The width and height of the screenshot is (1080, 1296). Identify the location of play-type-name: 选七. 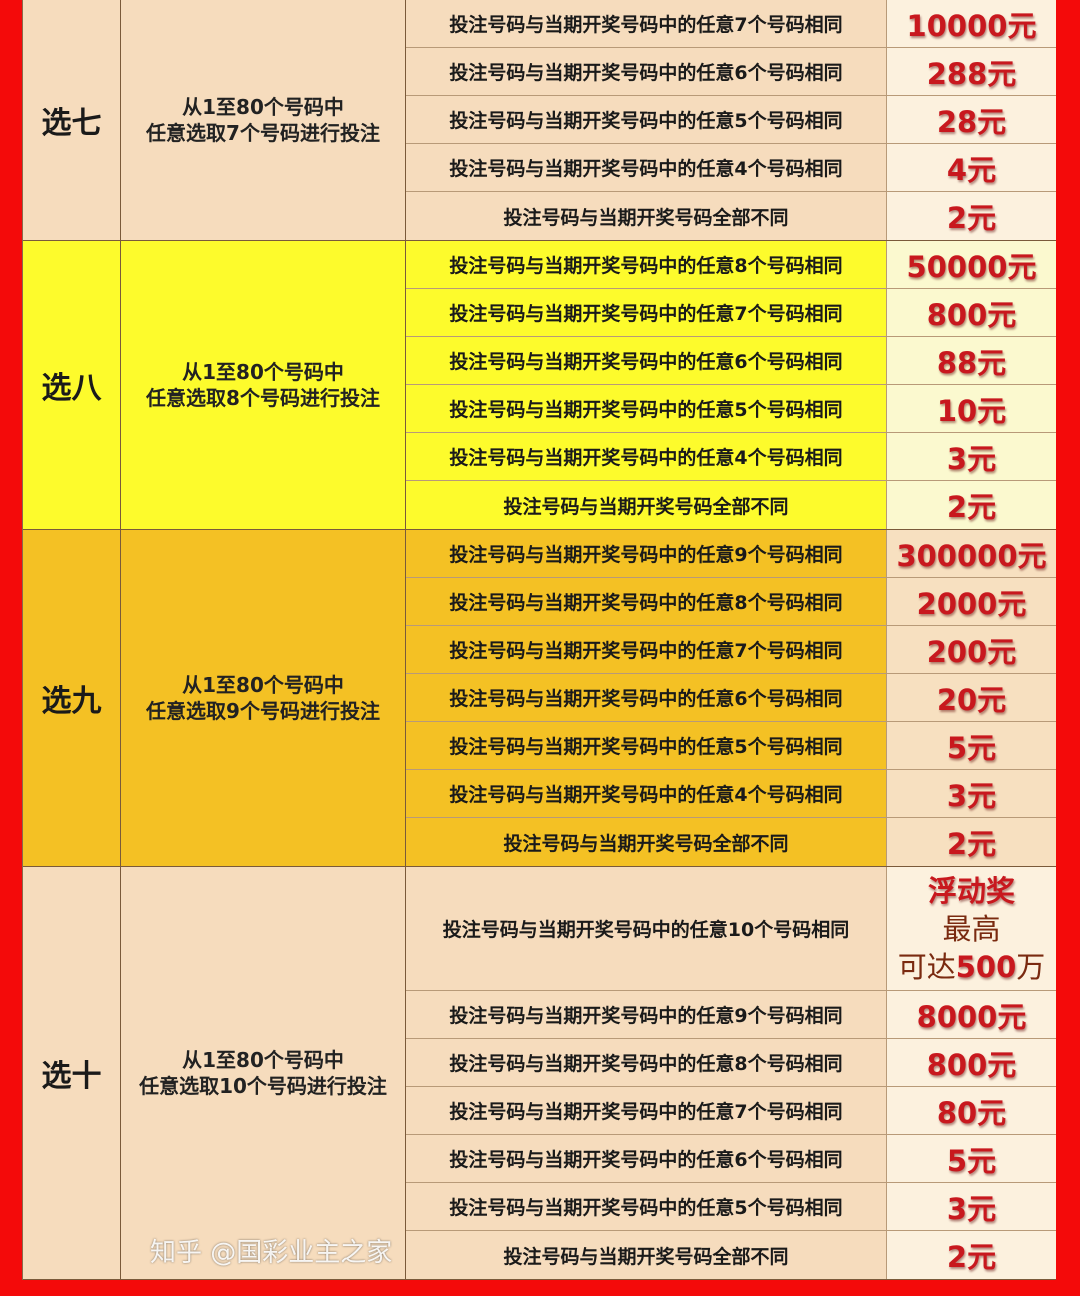
(72, 120).